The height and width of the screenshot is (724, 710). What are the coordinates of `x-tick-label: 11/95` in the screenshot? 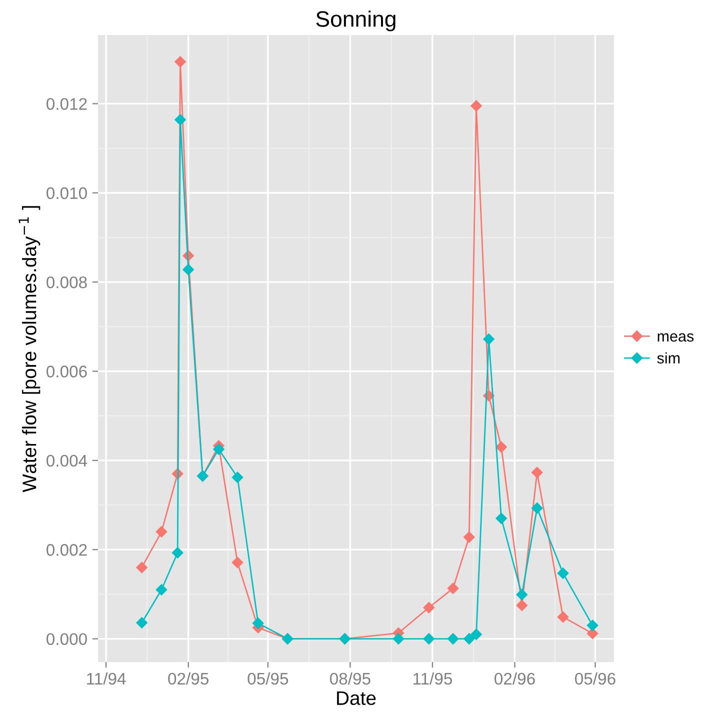 It's located at (432, 678).